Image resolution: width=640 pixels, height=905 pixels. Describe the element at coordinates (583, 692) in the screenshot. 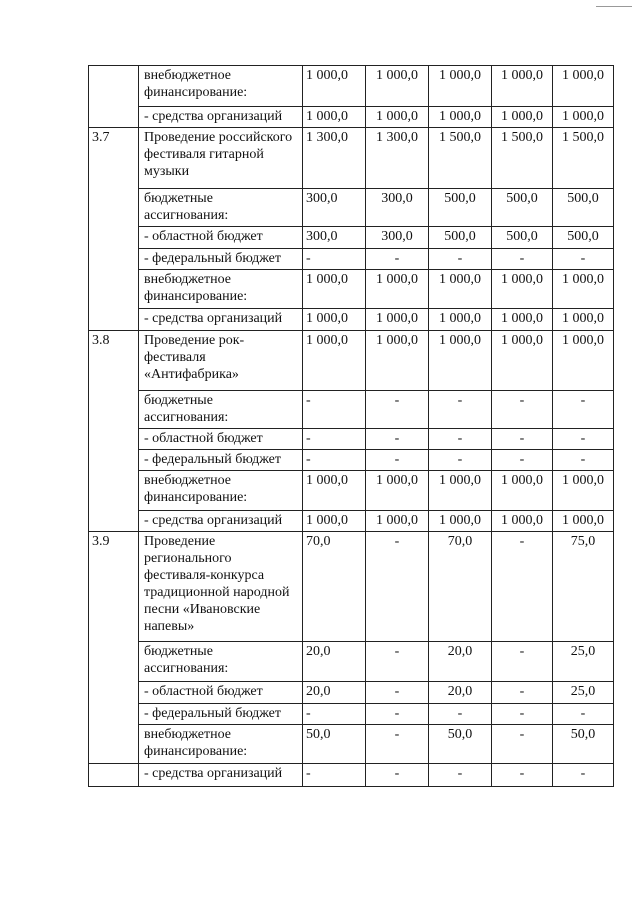

I see `value-cell: 25,0` at that location.